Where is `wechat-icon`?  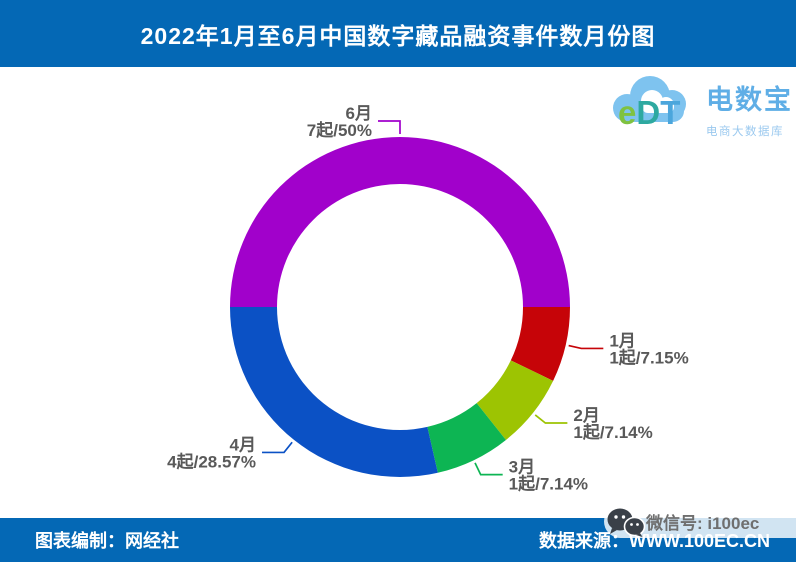
wechat-icon is located at coordinates (626, 522).